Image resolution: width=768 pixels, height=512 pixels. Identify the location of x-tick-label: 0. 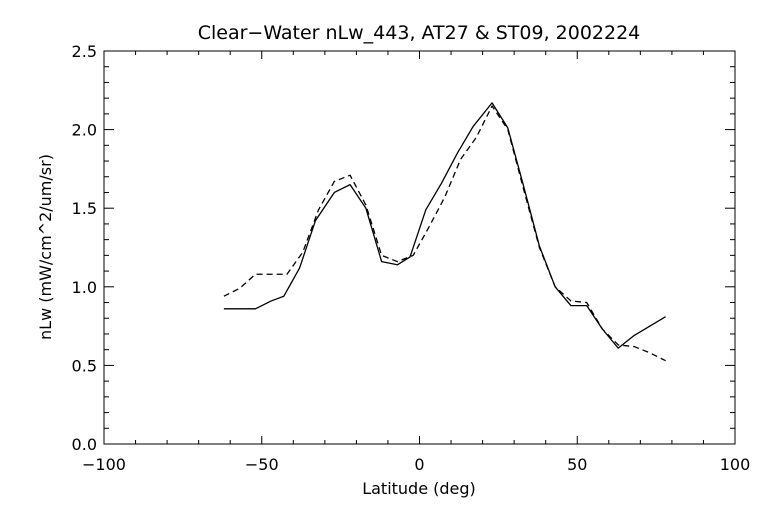
(419, 464).